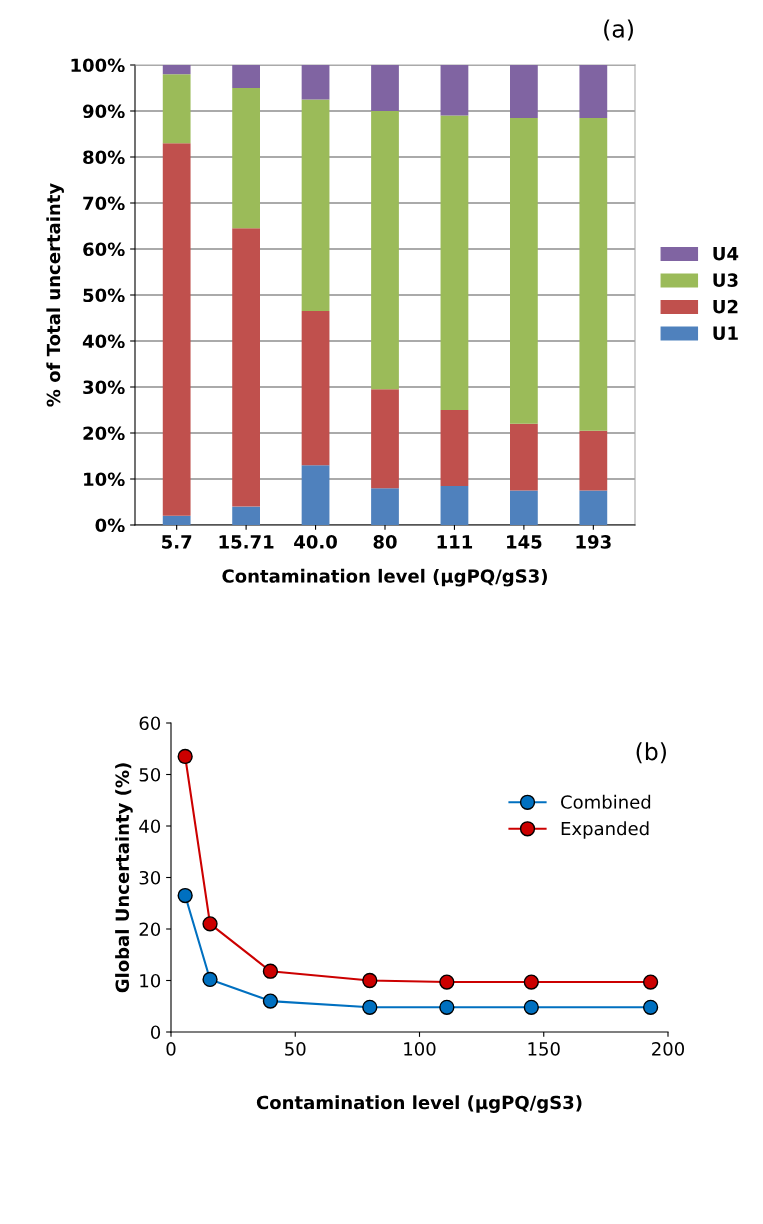  What do you see at coordinates (103, 341) in the screenshot?
I see `y-tick-label: 40%` at bounding box center [103, 341].